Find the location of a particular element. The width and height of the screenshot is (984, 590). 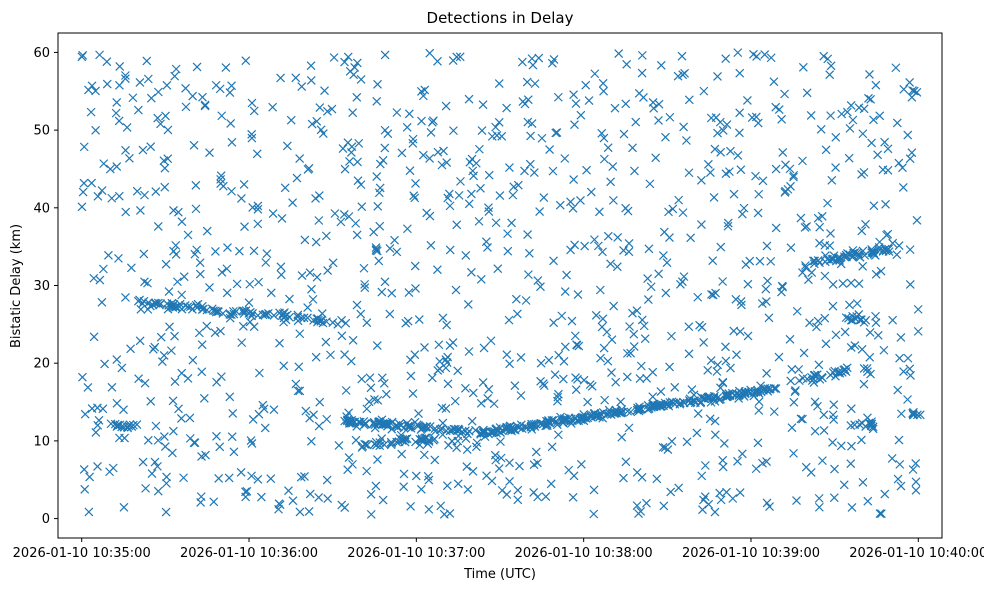

y-tick-label: 40 is located at coordinates (41, 208).